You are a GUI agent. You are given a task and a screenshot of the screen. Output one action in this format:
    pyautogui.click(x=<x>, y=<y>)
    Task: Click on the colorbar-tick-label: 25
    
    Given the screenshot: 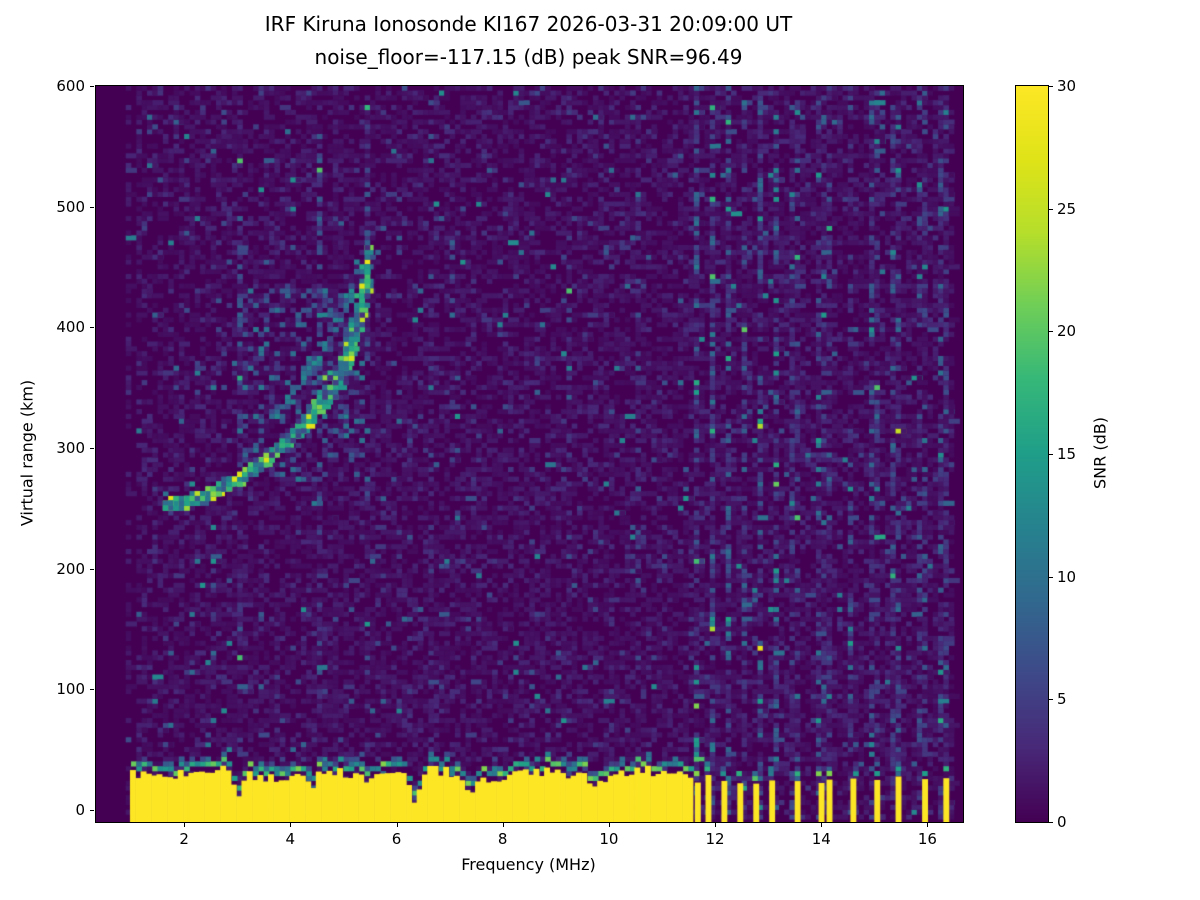 What is the action you would take?
    pyautogui.click(x=1067, y=208)
    